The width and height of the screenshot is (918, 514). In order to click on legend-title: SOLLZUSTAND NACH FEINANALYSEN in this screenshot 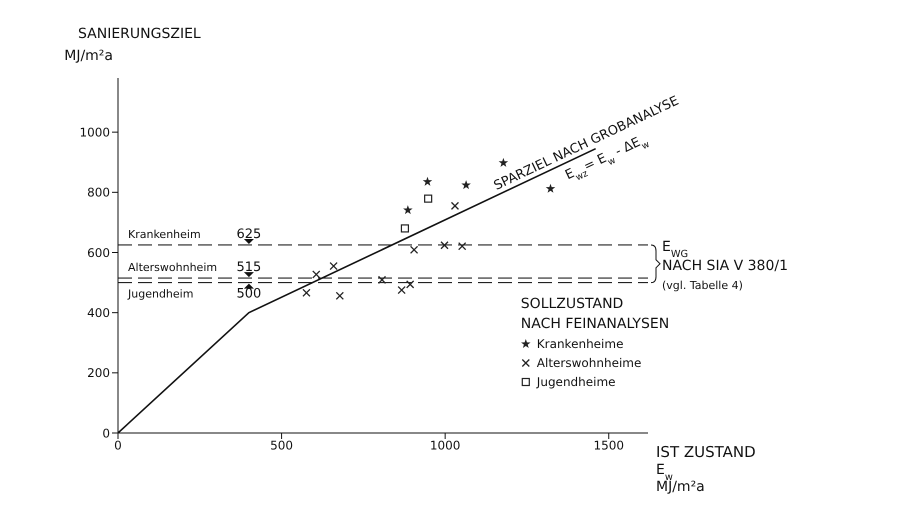, I will do `click(595, 314)`.